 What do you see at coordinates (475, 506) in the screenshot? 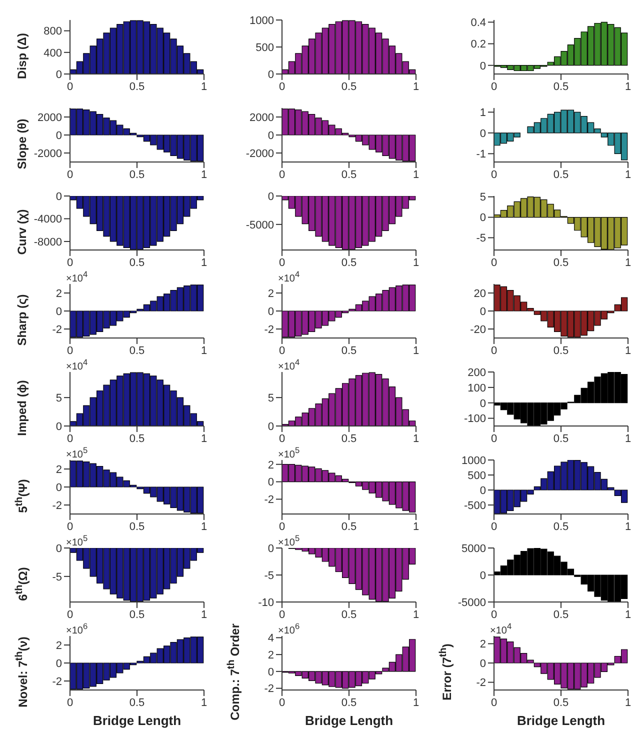
I see `y-tick-label: -500` at bounding box center [475, 506].